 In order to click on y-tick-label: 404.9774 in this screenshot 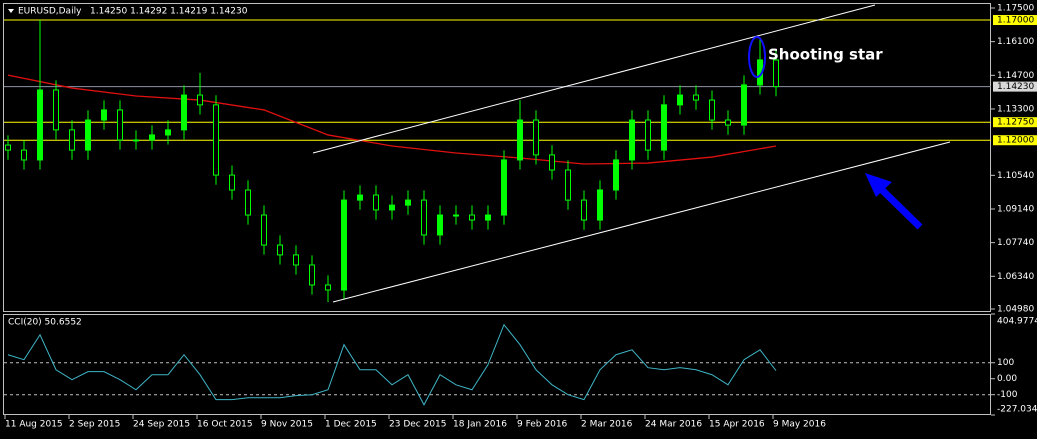, I will do `click(1017, 322)`.